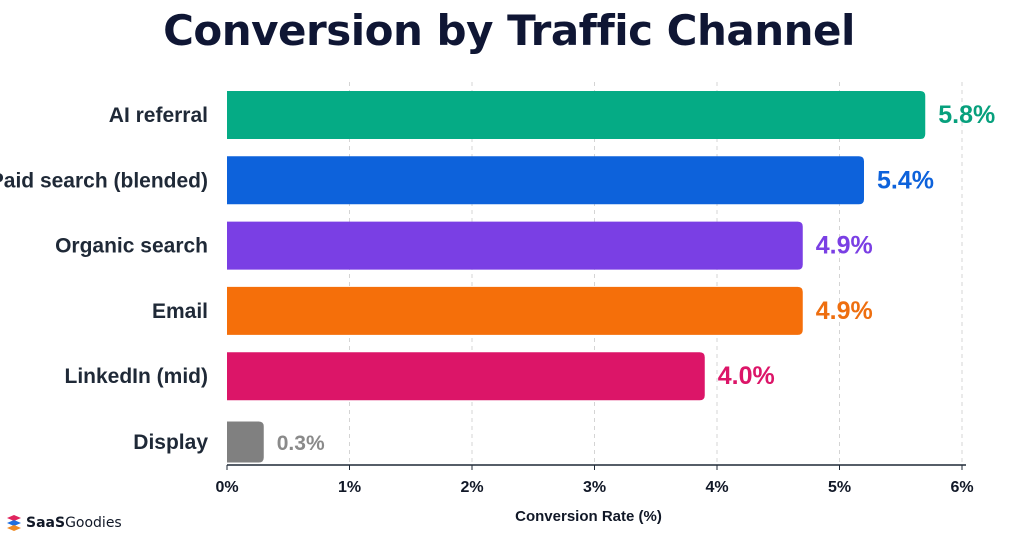  Describe the element at coordinates (74, 523) in the screenshot. I see `brand-name: SaaSGoodies` at that location.